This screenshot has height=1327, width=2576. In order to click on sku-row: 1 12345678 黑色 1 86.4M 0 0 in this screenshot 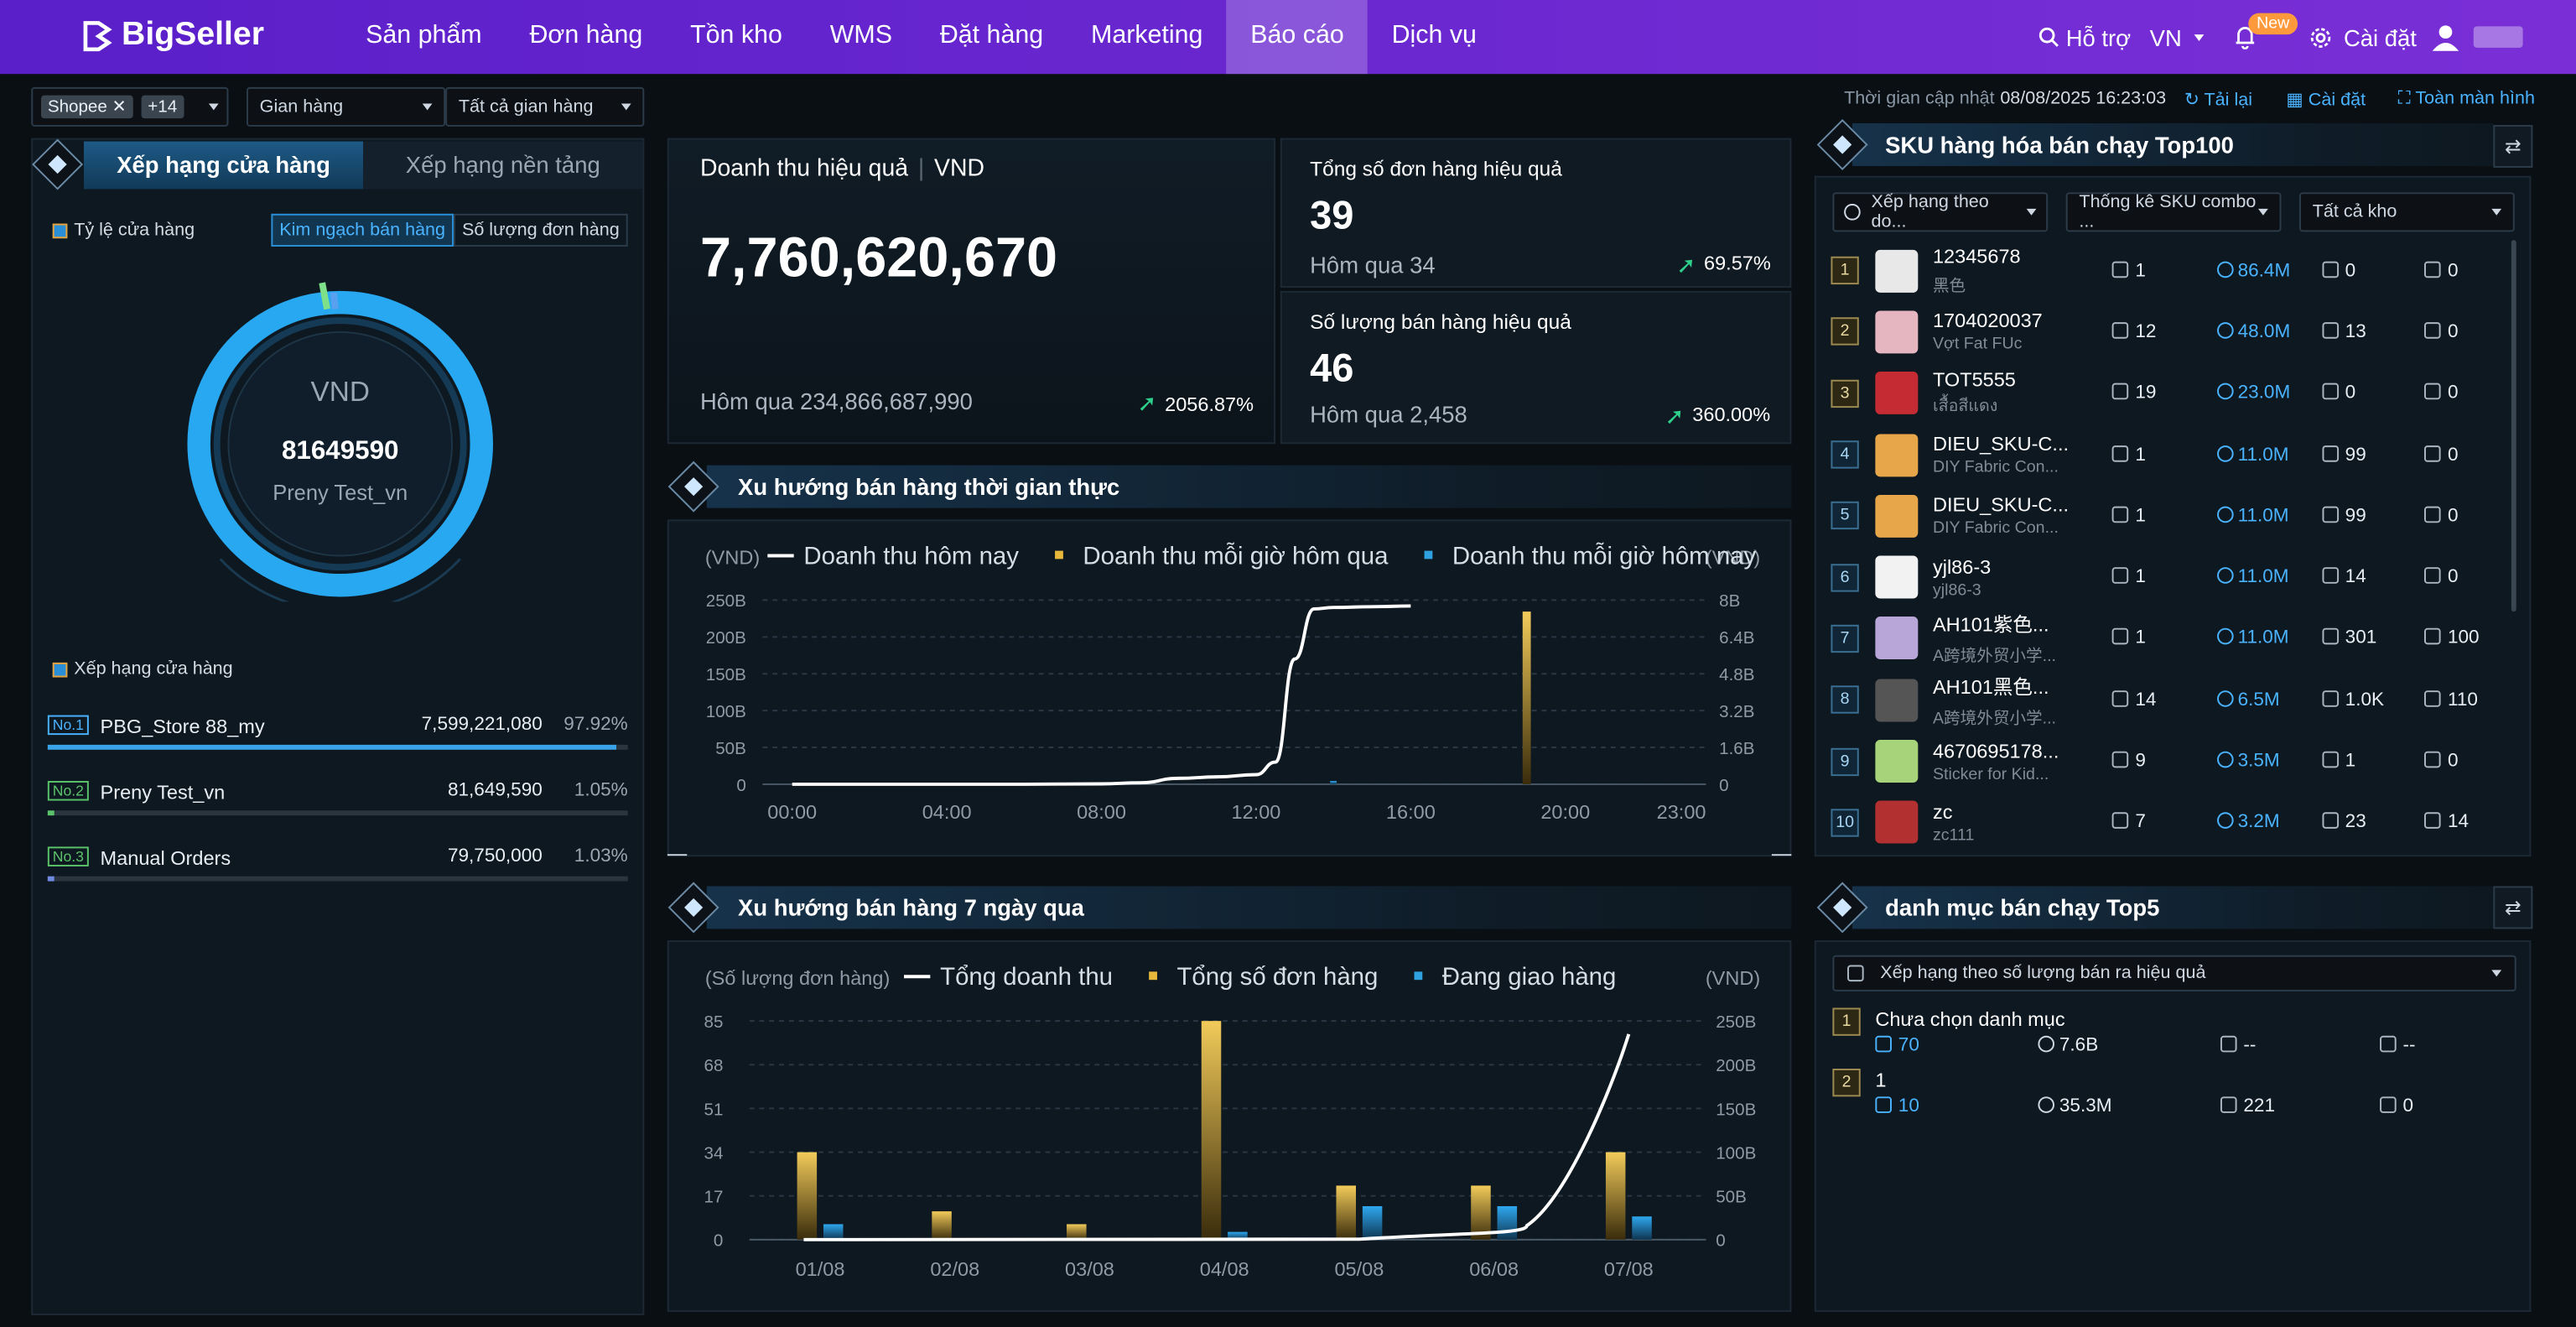, I will do `click(2168, 270)`.